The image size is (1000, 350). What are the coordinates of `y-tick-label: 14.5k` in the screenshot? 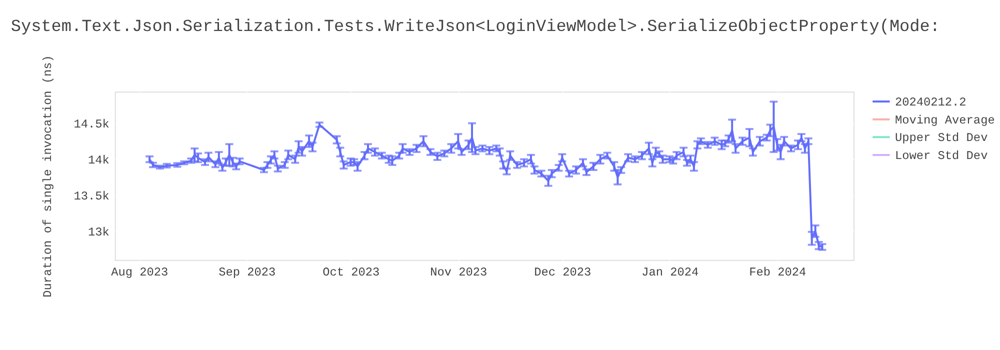 It's located at (92, 125).